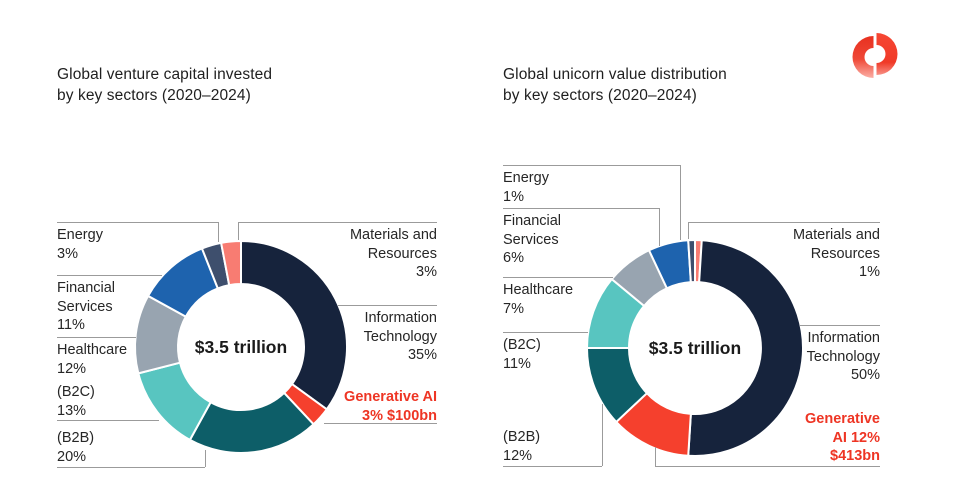 Image resolution: width=960 pixels, height=492 pixels. What do you see at coordinates (72, 410) in the screenshot?
I see `callout-value: 13%` at bounding box center [72, 410].